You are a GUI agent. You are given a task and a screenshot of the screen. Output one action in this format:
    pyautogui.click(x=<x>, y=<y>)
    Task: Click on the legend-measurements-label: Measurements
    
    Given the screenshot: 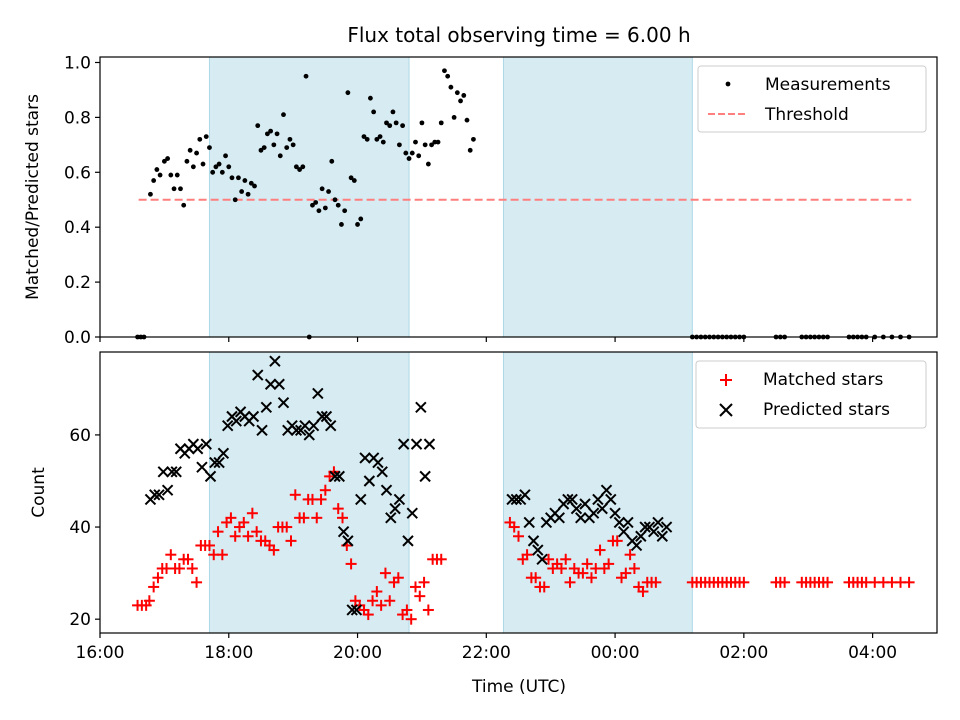 What is the action you would take?
    pyautogui.click(x=828, y=85)
    